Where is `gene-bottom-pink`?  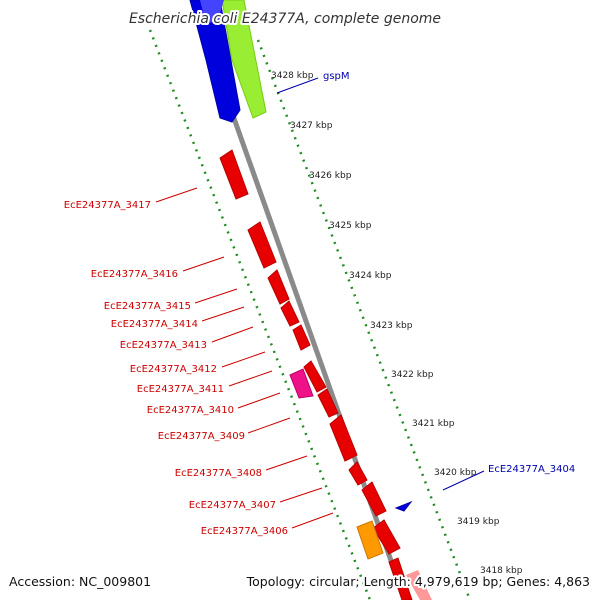
gene-bottom-pink is located at coordinates (419, 585).